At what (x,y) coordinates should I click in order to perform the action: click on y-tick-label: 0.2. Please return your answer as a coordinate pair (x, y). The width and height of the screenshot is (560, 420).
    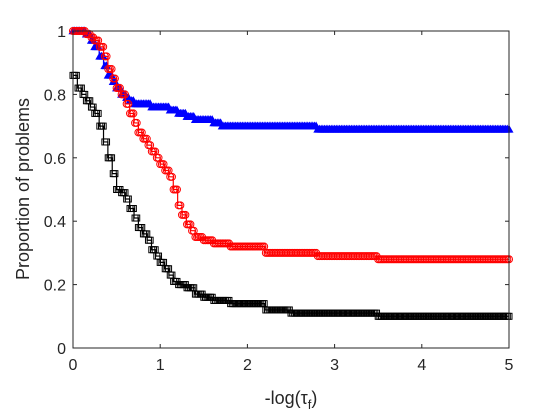
    Looking at the image, I should click on (55, 286).